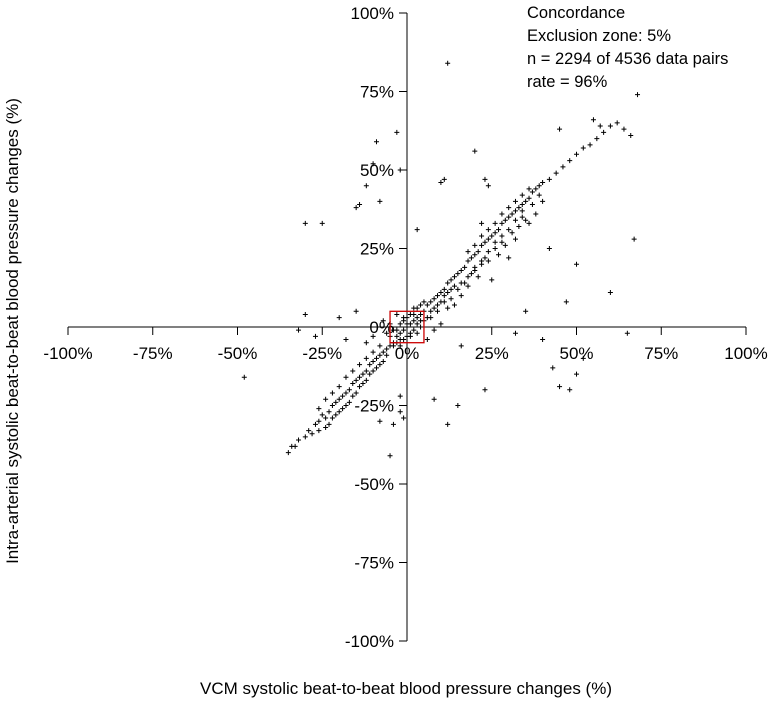 The width and height of the screenshot is (774, 702). What do you see at coordinates (369, 641) in the screenshot?
I see `y-tick-label: -100%` at bounding box center [369, 641].